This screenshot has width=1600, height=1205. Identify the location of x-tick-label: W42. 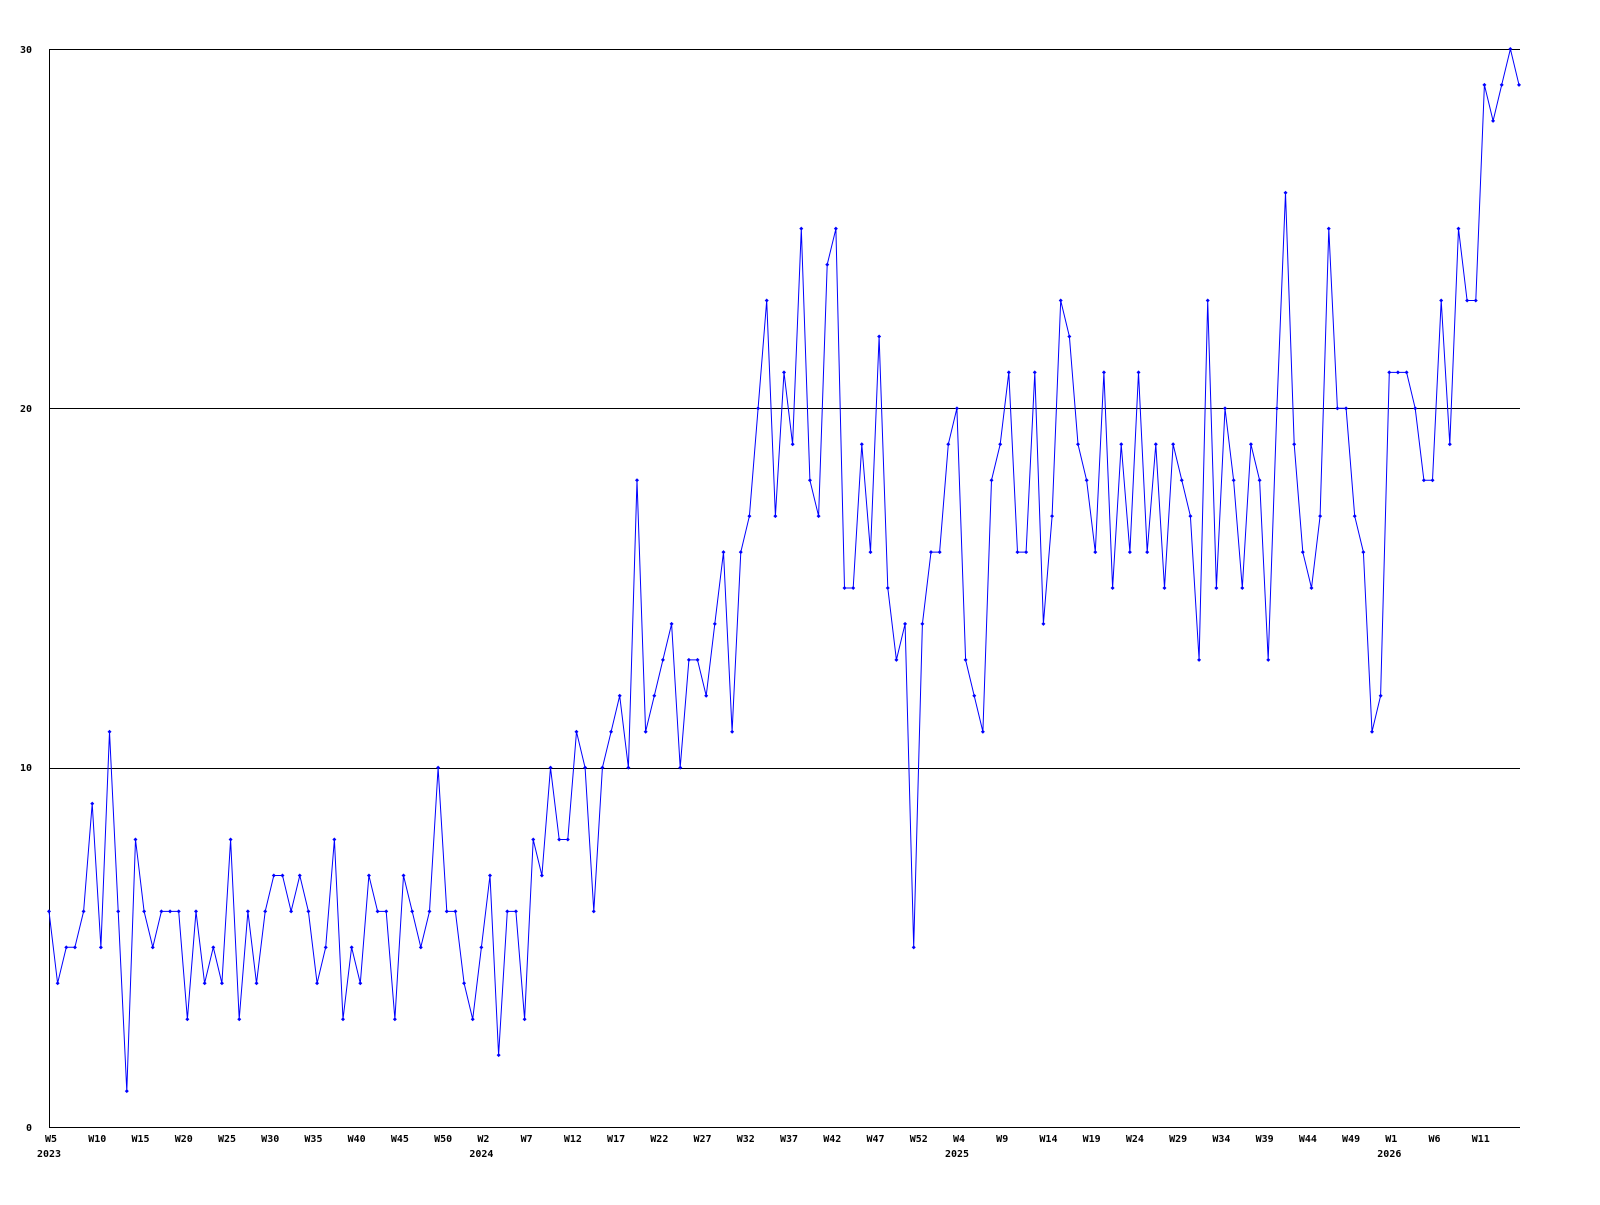
(832, 1139).